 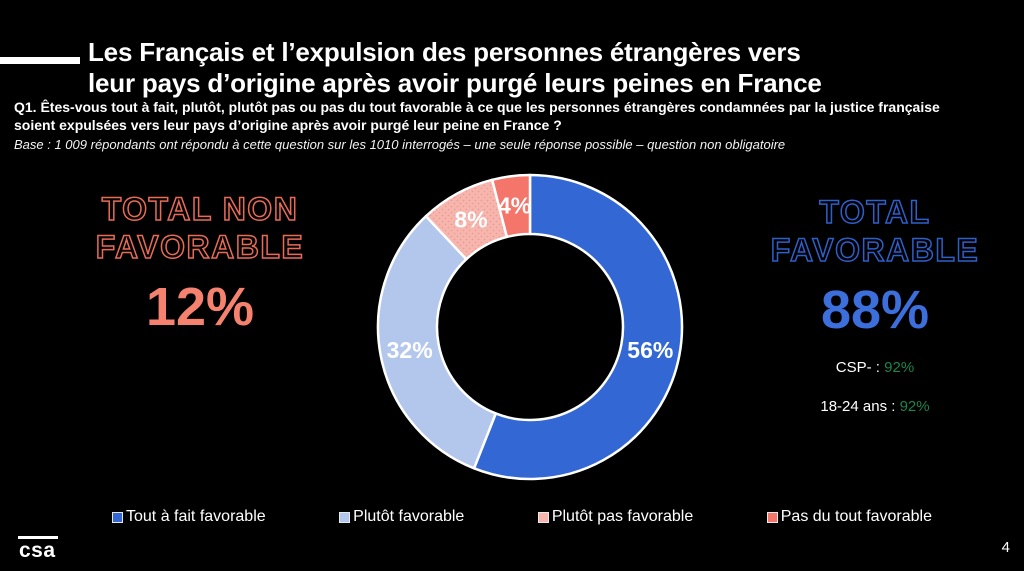 What do you see at coordinates (196, 516) in the screenshot?
I see `legend-label-0: Tout à fait favorable` at bounding box center [196, 516].